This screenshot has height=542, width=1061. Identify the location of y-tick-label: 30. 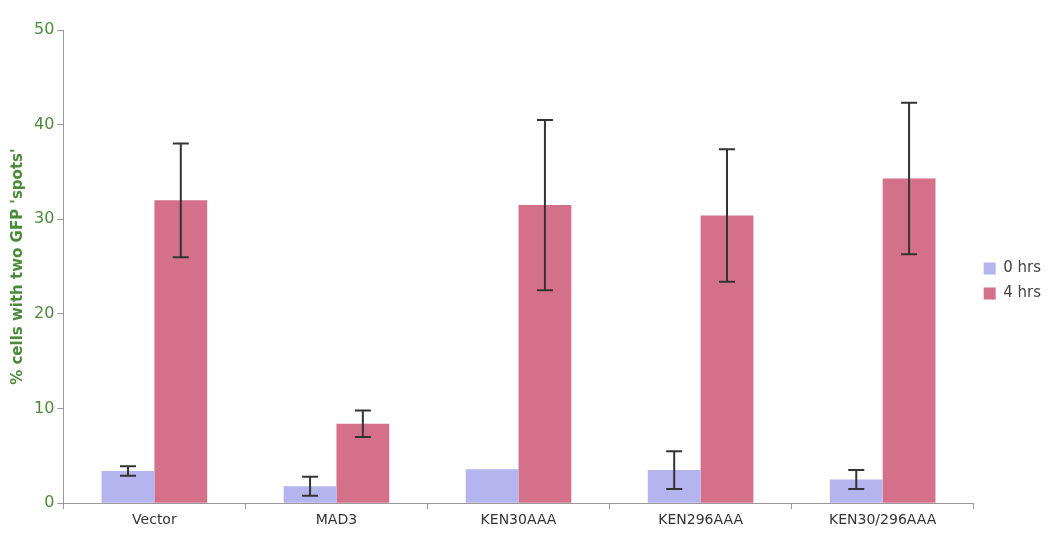
(44, 218).